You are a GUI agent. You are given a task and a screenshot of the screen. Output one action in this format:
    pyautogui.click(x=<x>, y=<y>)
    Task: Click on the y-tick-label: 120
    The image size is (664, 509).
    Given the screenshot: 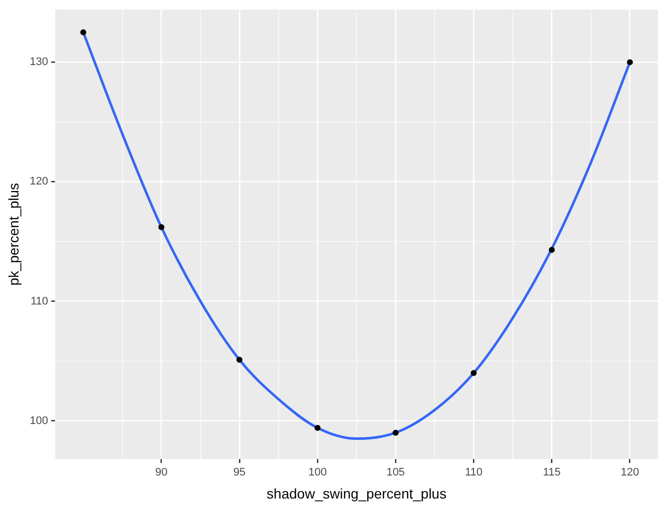 What is the action you would take?
    pyautogui.click(x=39, y=182)
    